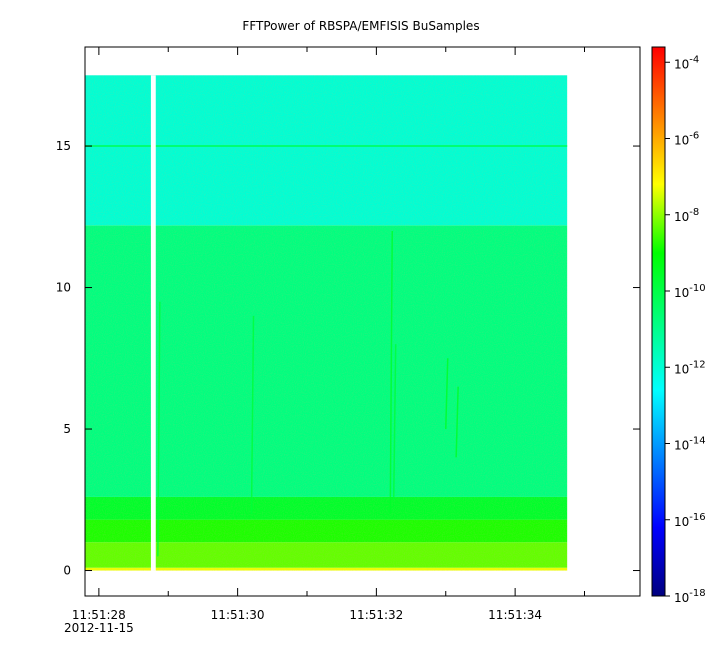 This screenshot has width=724, height=656. I want to click on x-tick-label: 11:51:34, so click(515, 615).